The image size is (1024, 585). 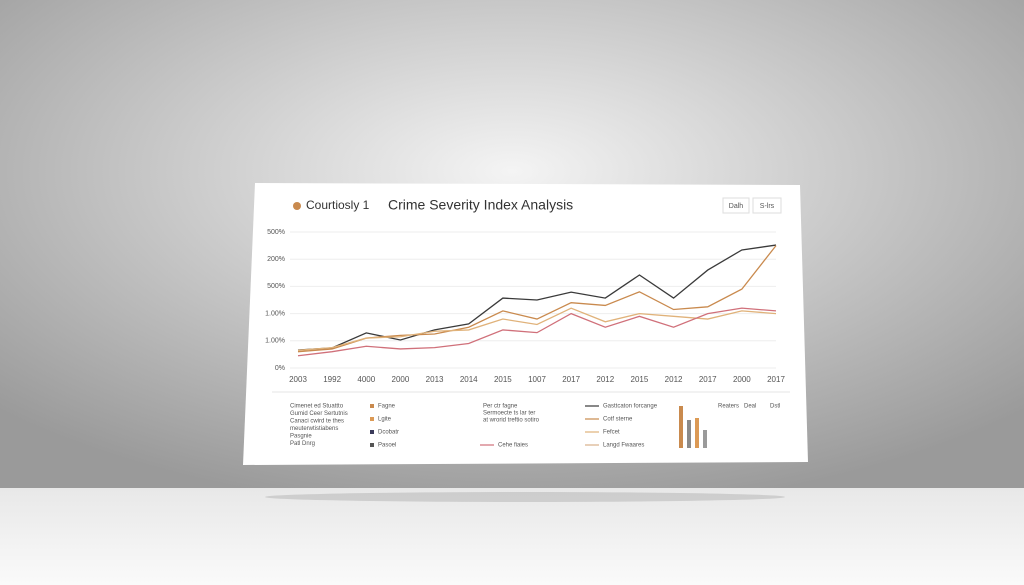 What do you see at coordinates (388, 433) in the screenshot?
I see `key-label: Dcobatr` at bounding box center [388, 433].